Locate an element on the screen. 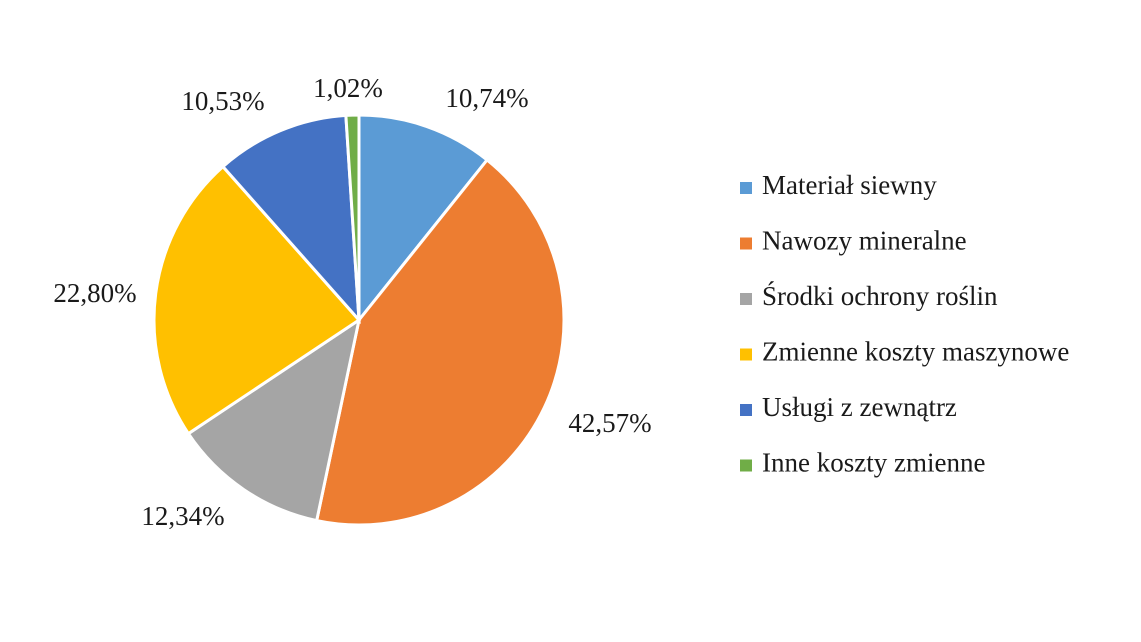  data-label-3: 12,34% is located at coordinates (182, 516).